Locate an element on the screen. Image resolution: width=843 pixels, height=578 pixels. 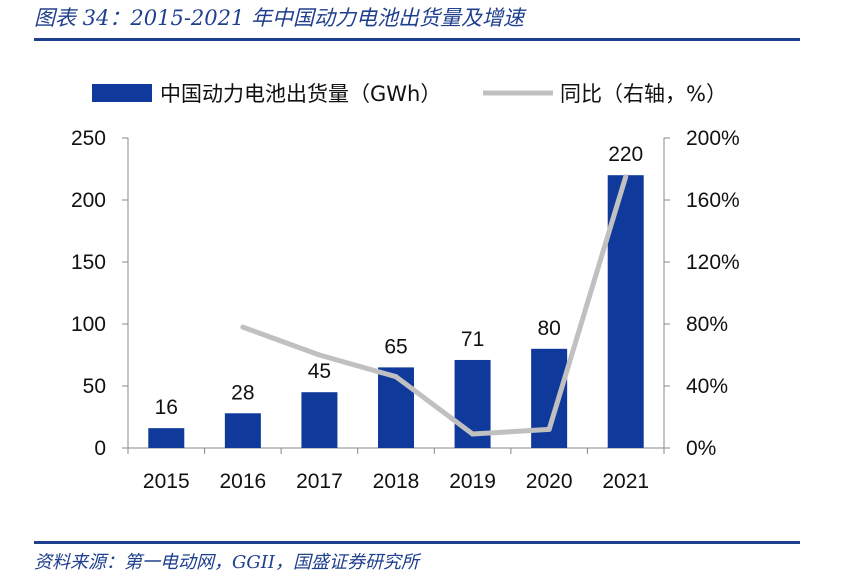
y-right-tick-label: 160% is located at coordinates (713, 200).